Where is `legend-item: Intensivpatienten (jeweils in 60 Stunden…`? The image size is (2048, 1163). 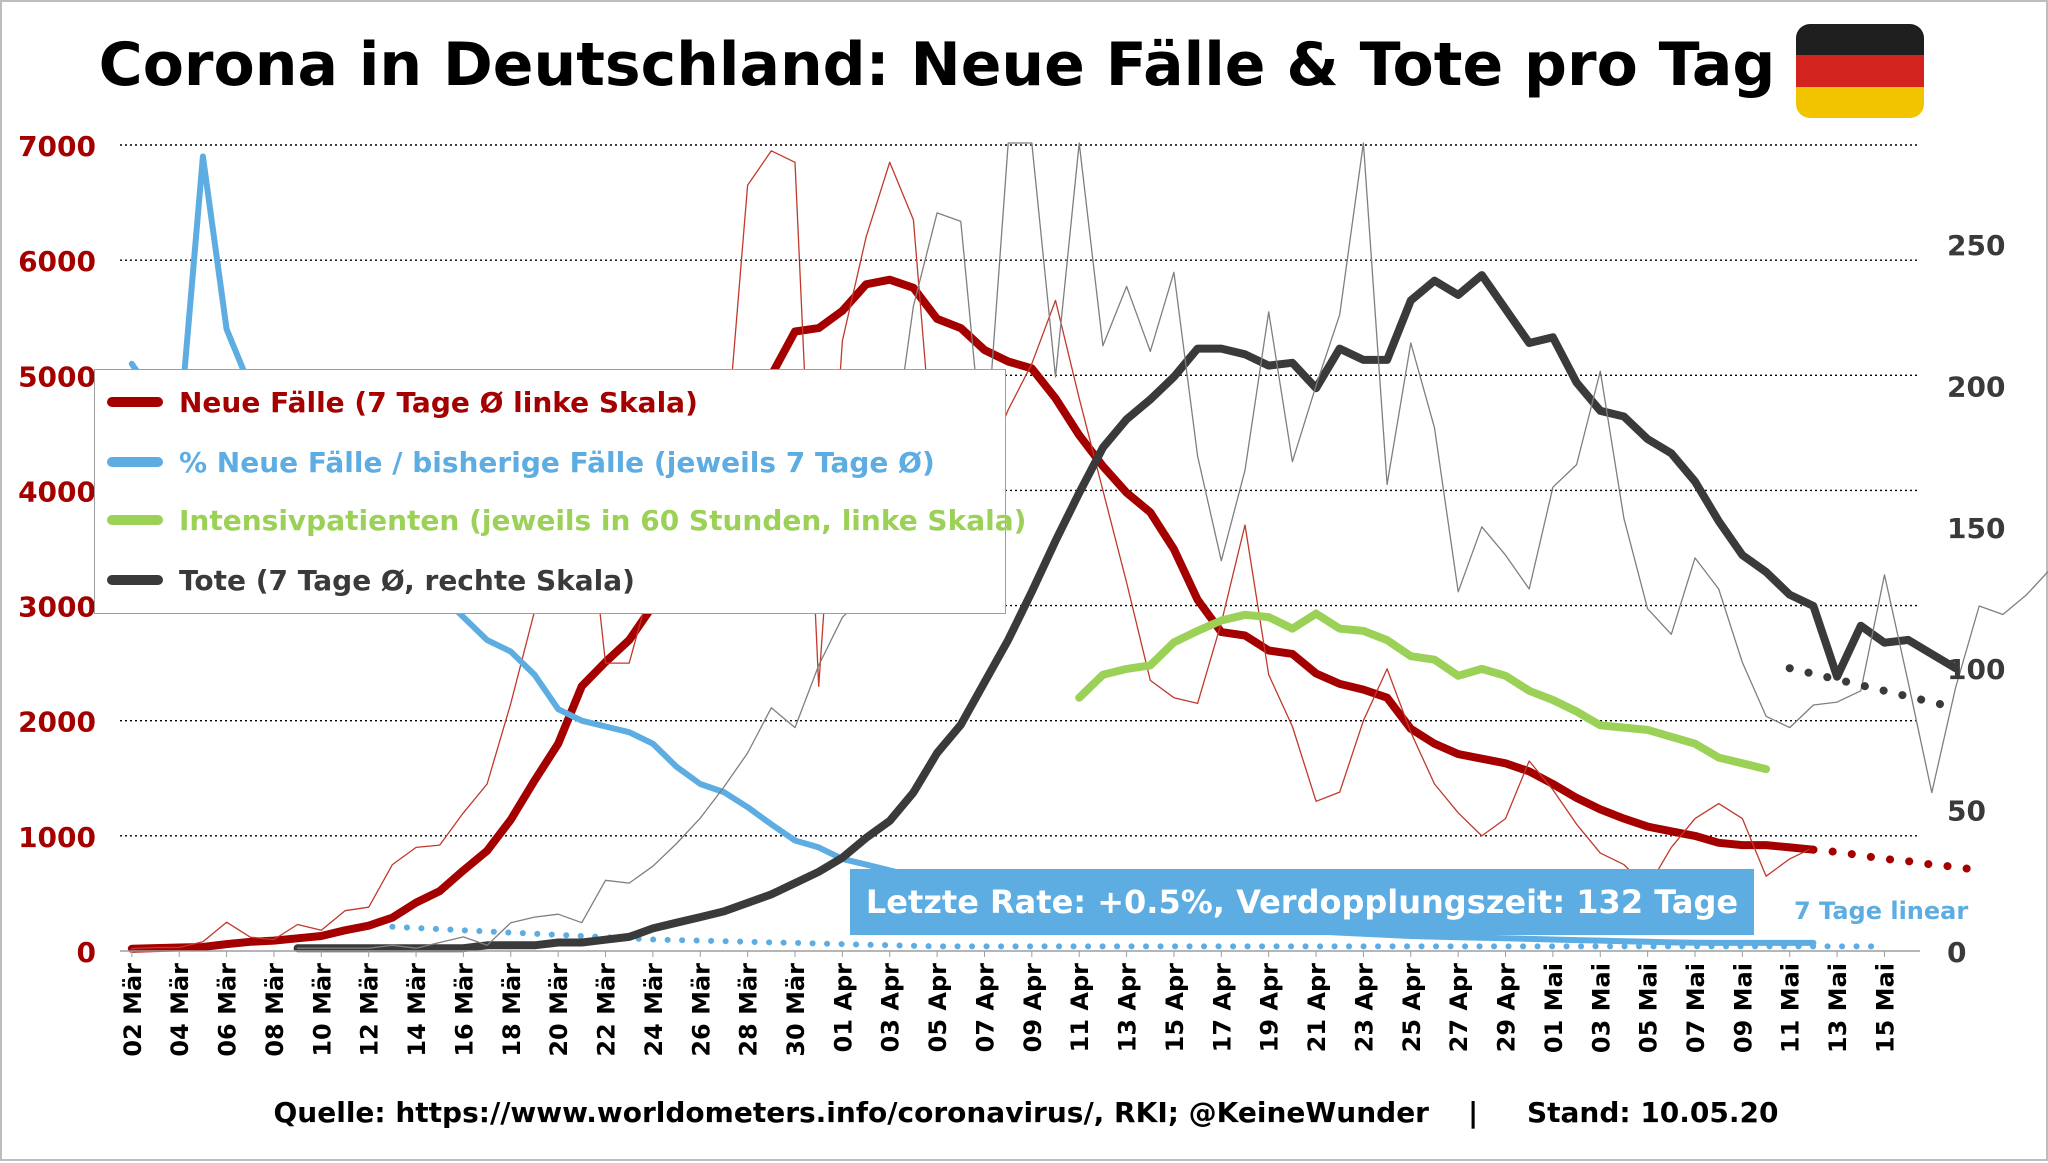
legend-item: Intensivpatienten (jeweils in 60 Stunden… is located at coordinates (566, 520).